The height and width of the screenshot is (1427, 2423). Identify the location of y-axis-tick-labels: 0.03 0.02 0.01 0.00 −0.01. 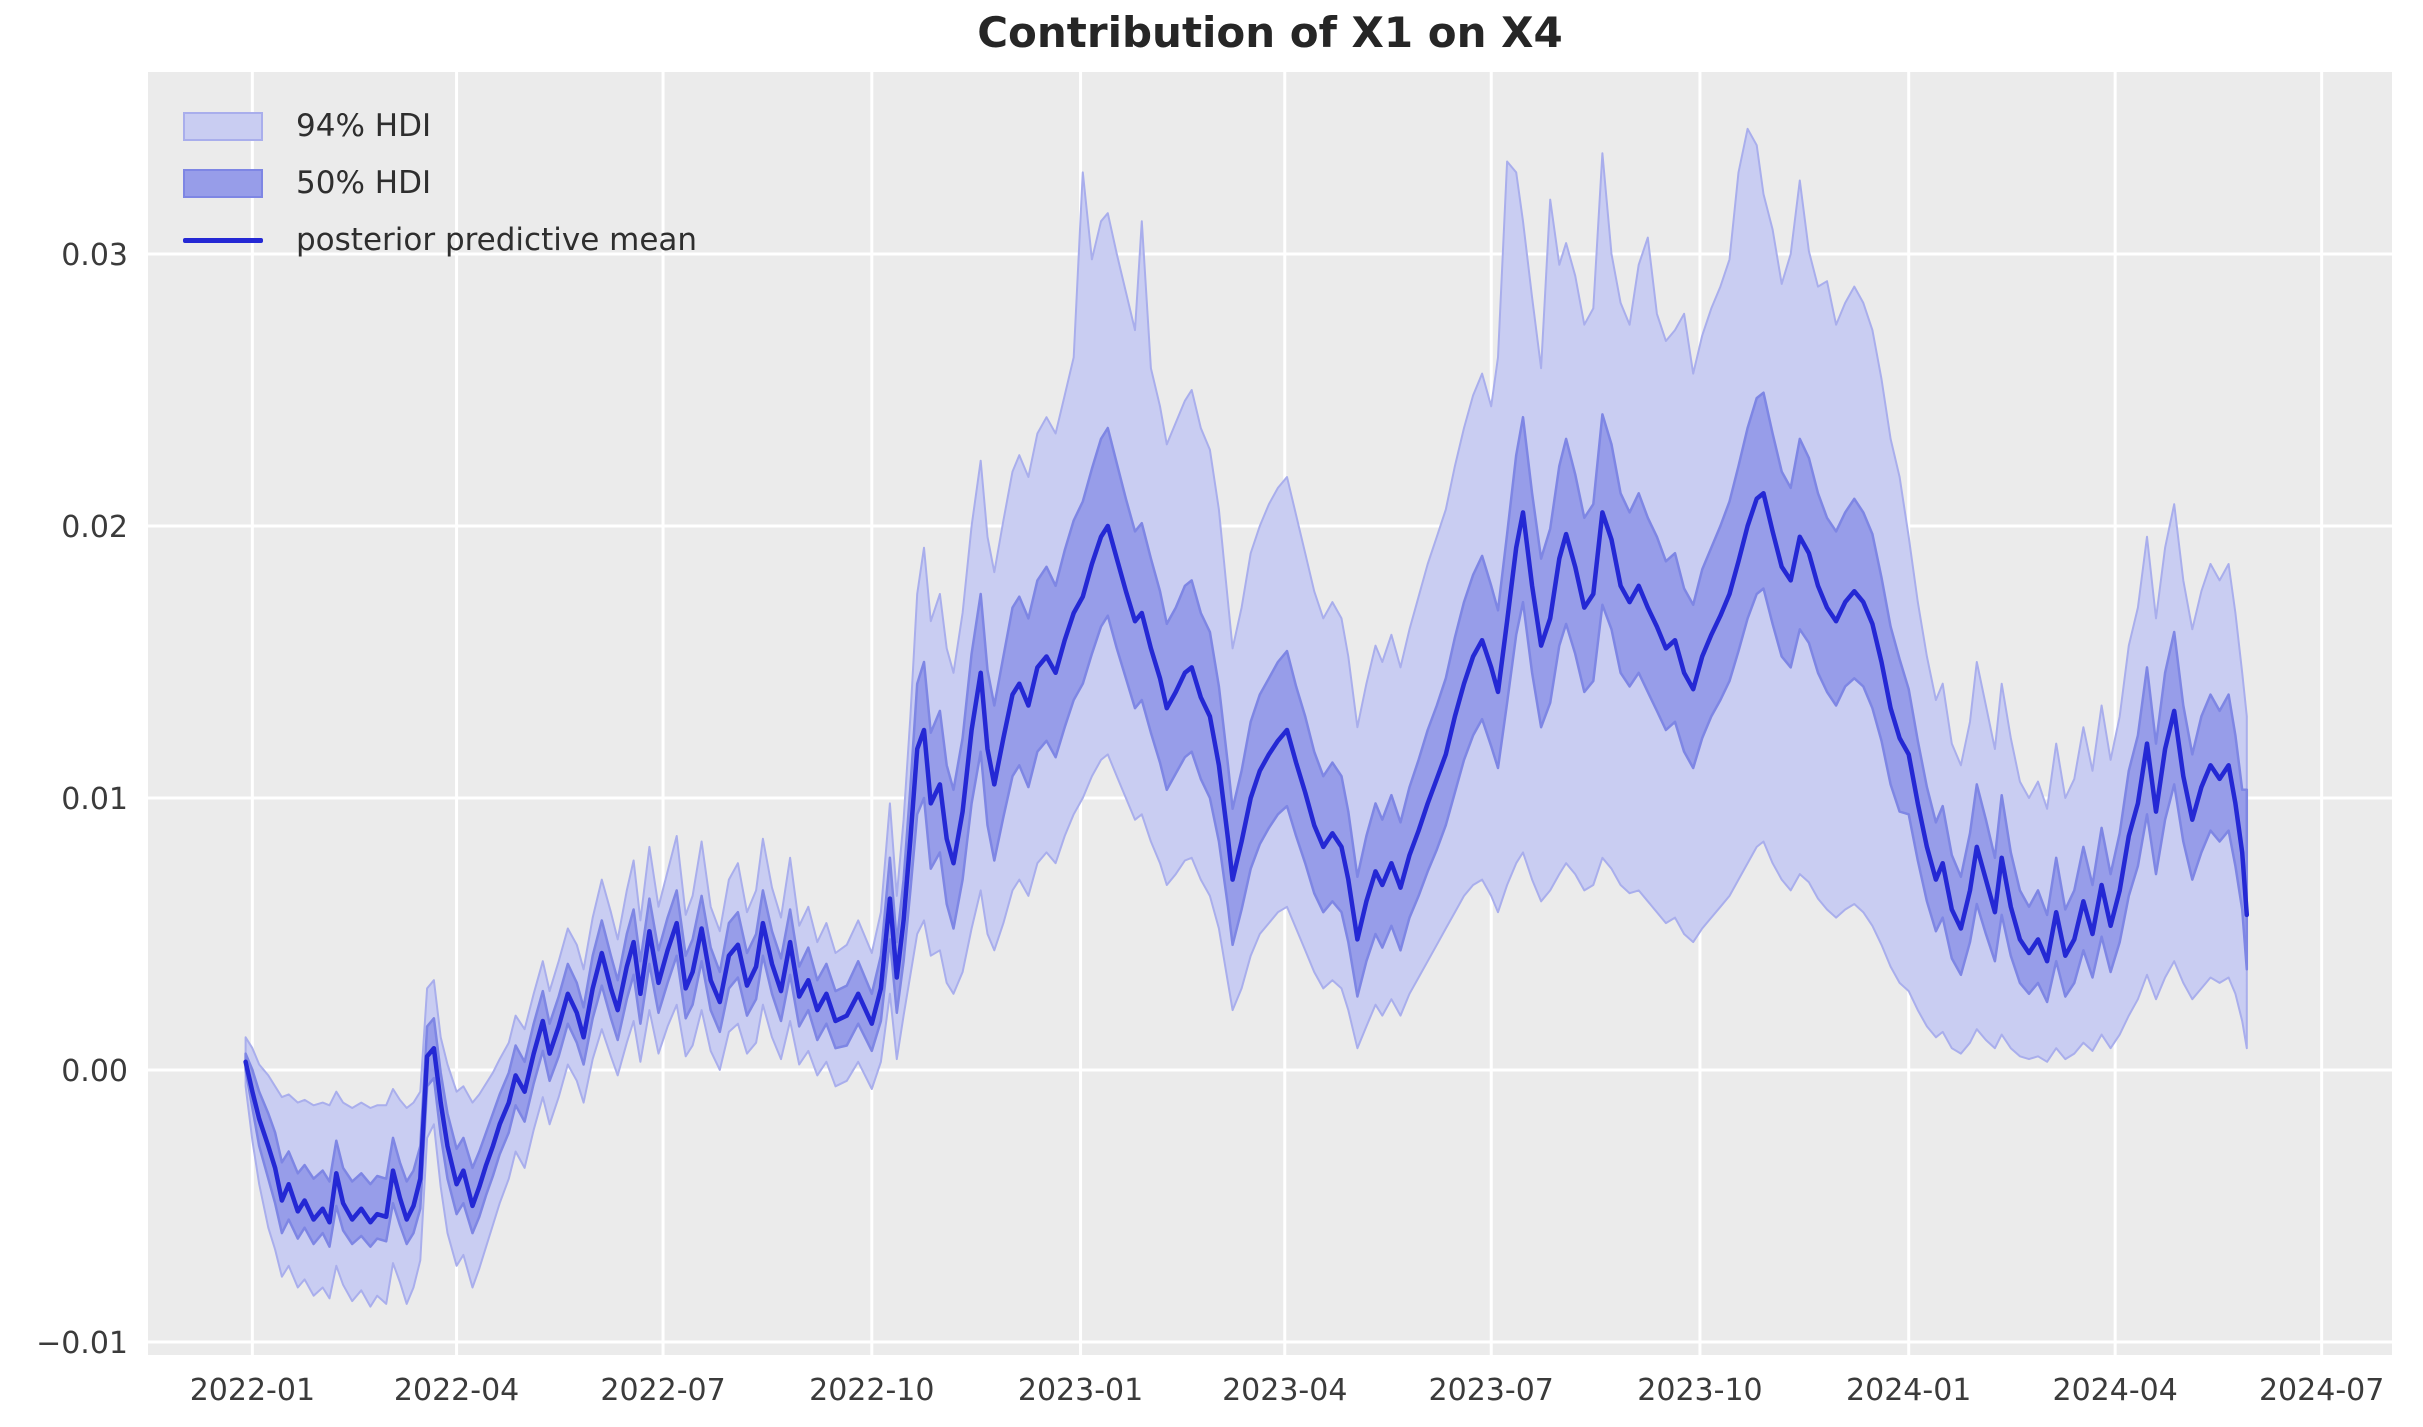
(82, 799).